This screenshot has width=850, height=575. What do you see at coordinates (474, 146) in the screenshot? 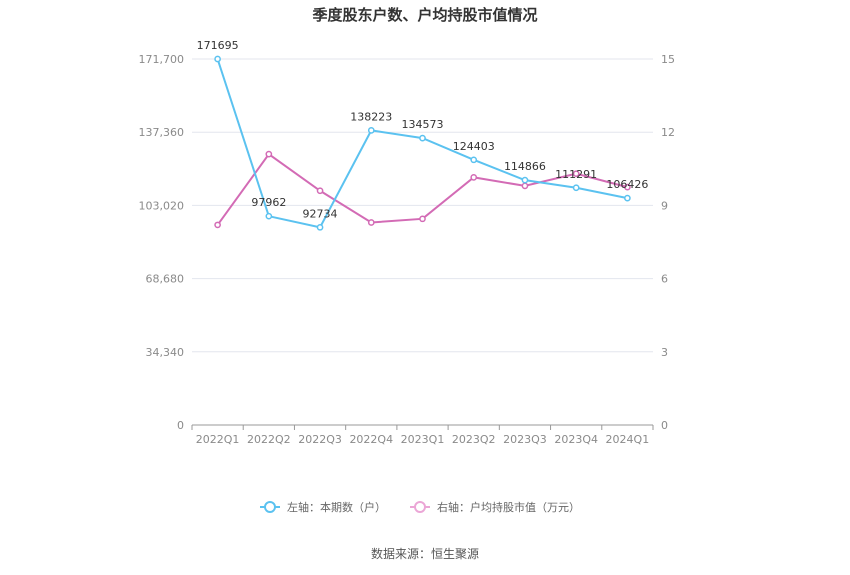
I see `data-label: 124403` at bounding box center [474, 146].